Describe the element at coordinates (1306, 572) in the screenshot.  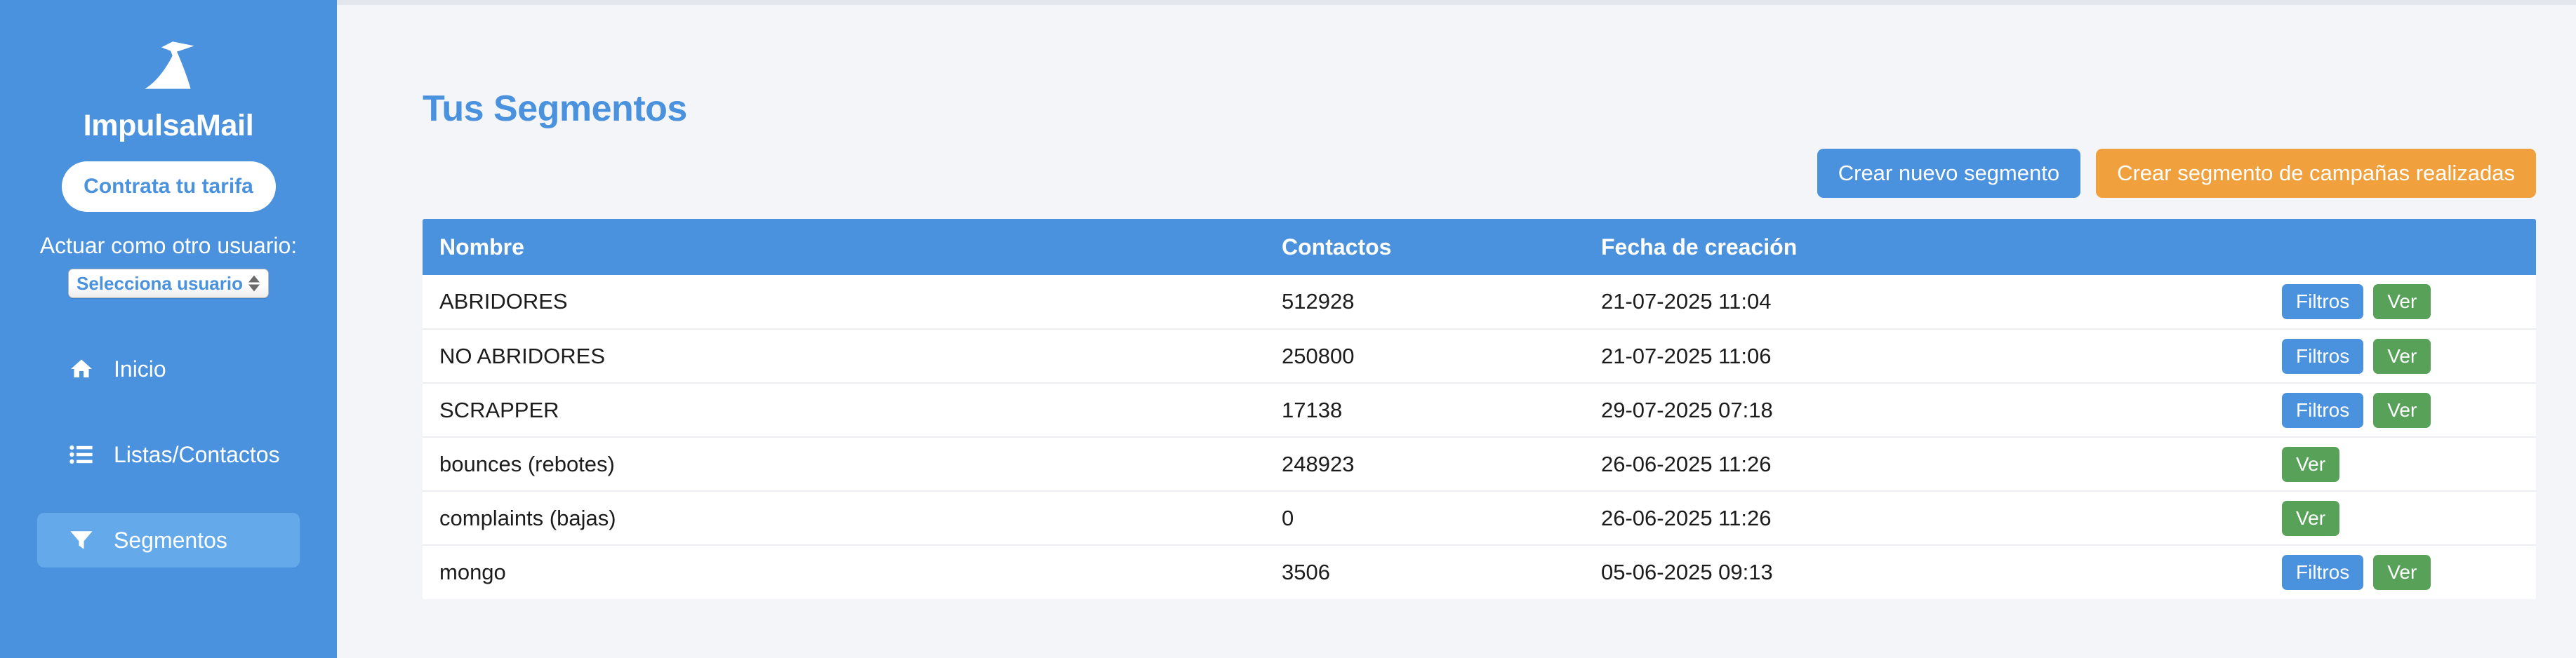
I see `cell-contactos: 3506` at that location.